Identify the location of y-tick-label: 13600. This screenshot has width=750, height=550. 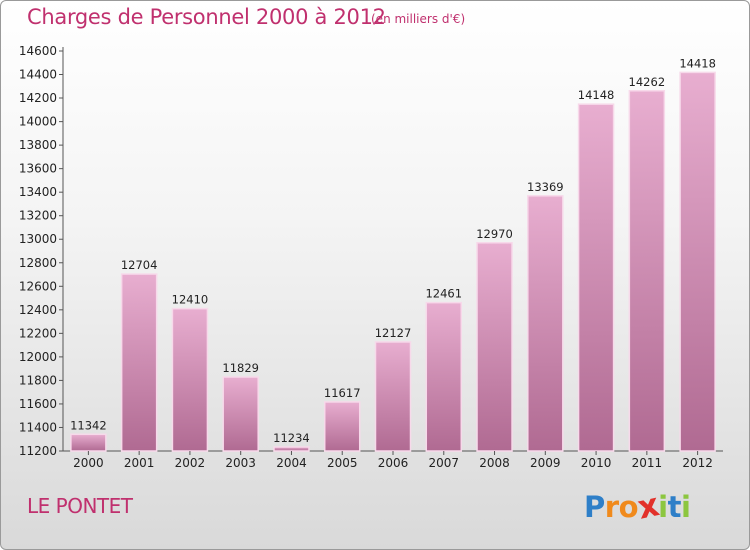
(38, 169).